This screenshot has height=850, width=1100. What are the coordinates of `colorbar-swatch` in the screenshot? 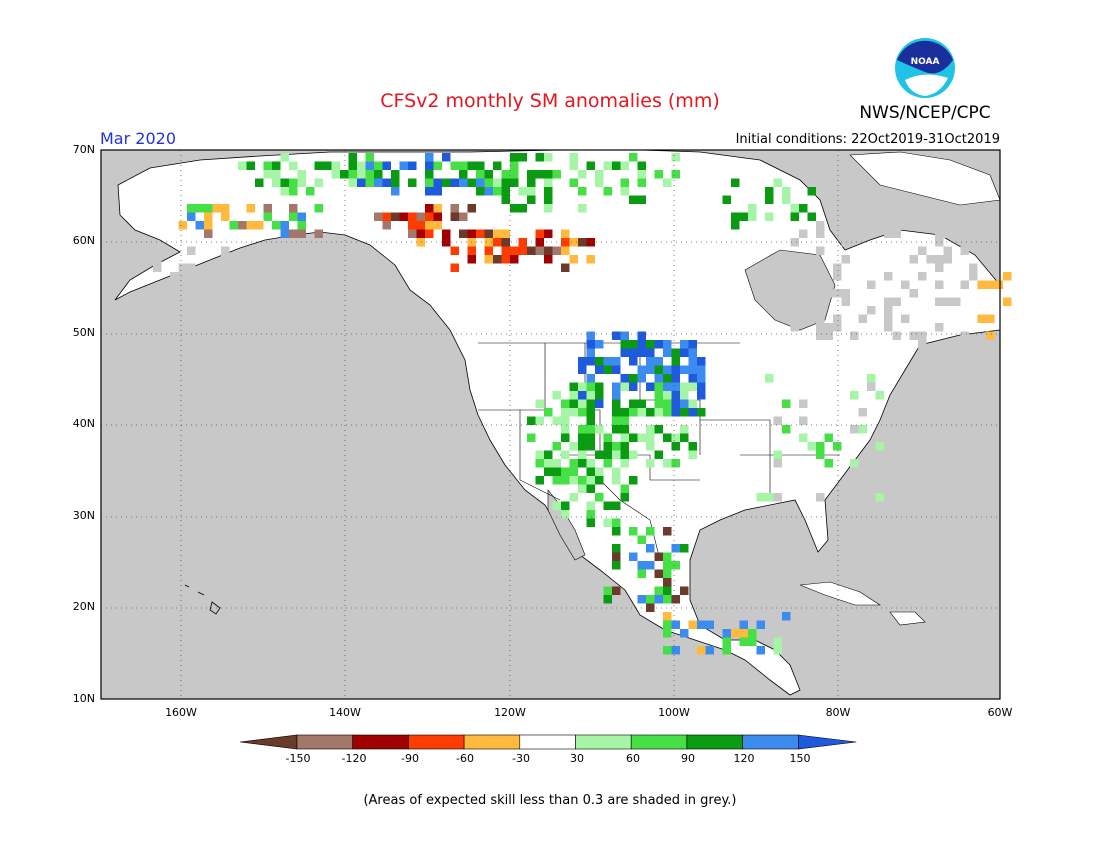 It's located at (492, 742).